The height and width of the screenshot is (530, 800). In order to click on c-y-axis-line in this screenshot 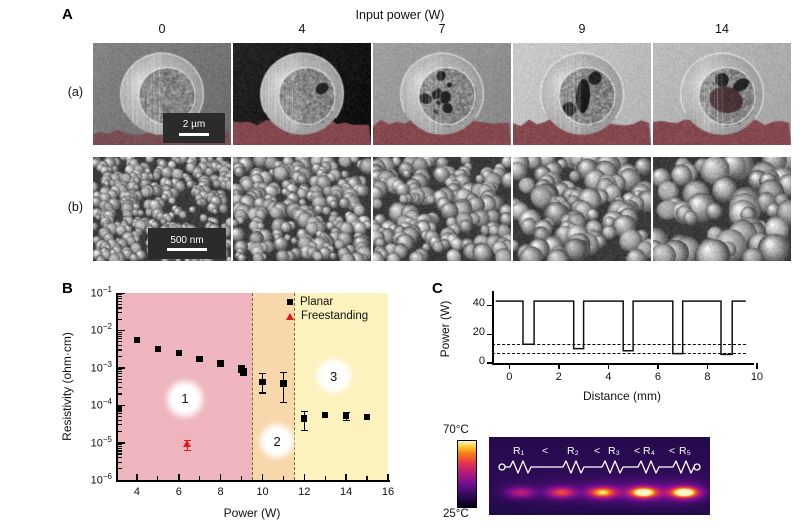, I will do `click(493, 328)`.